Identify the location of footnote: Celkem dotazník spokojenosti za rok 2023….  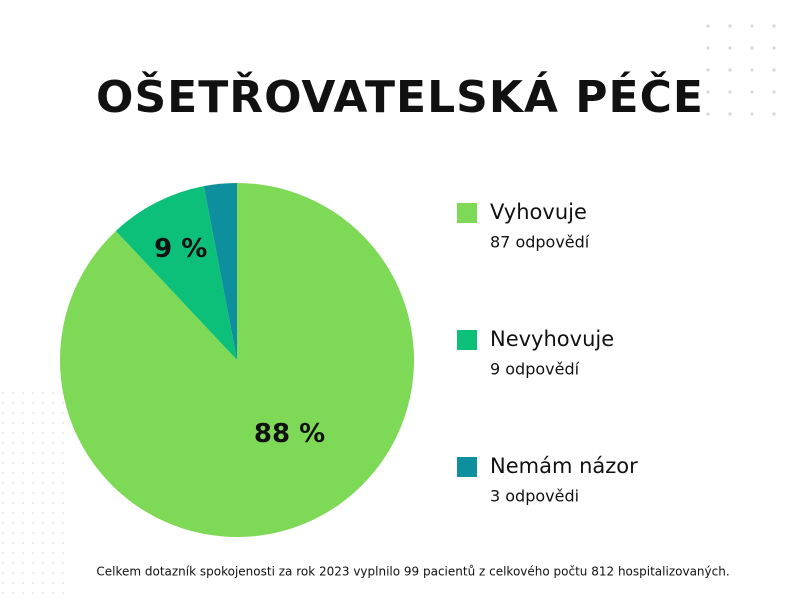
(412, 572).